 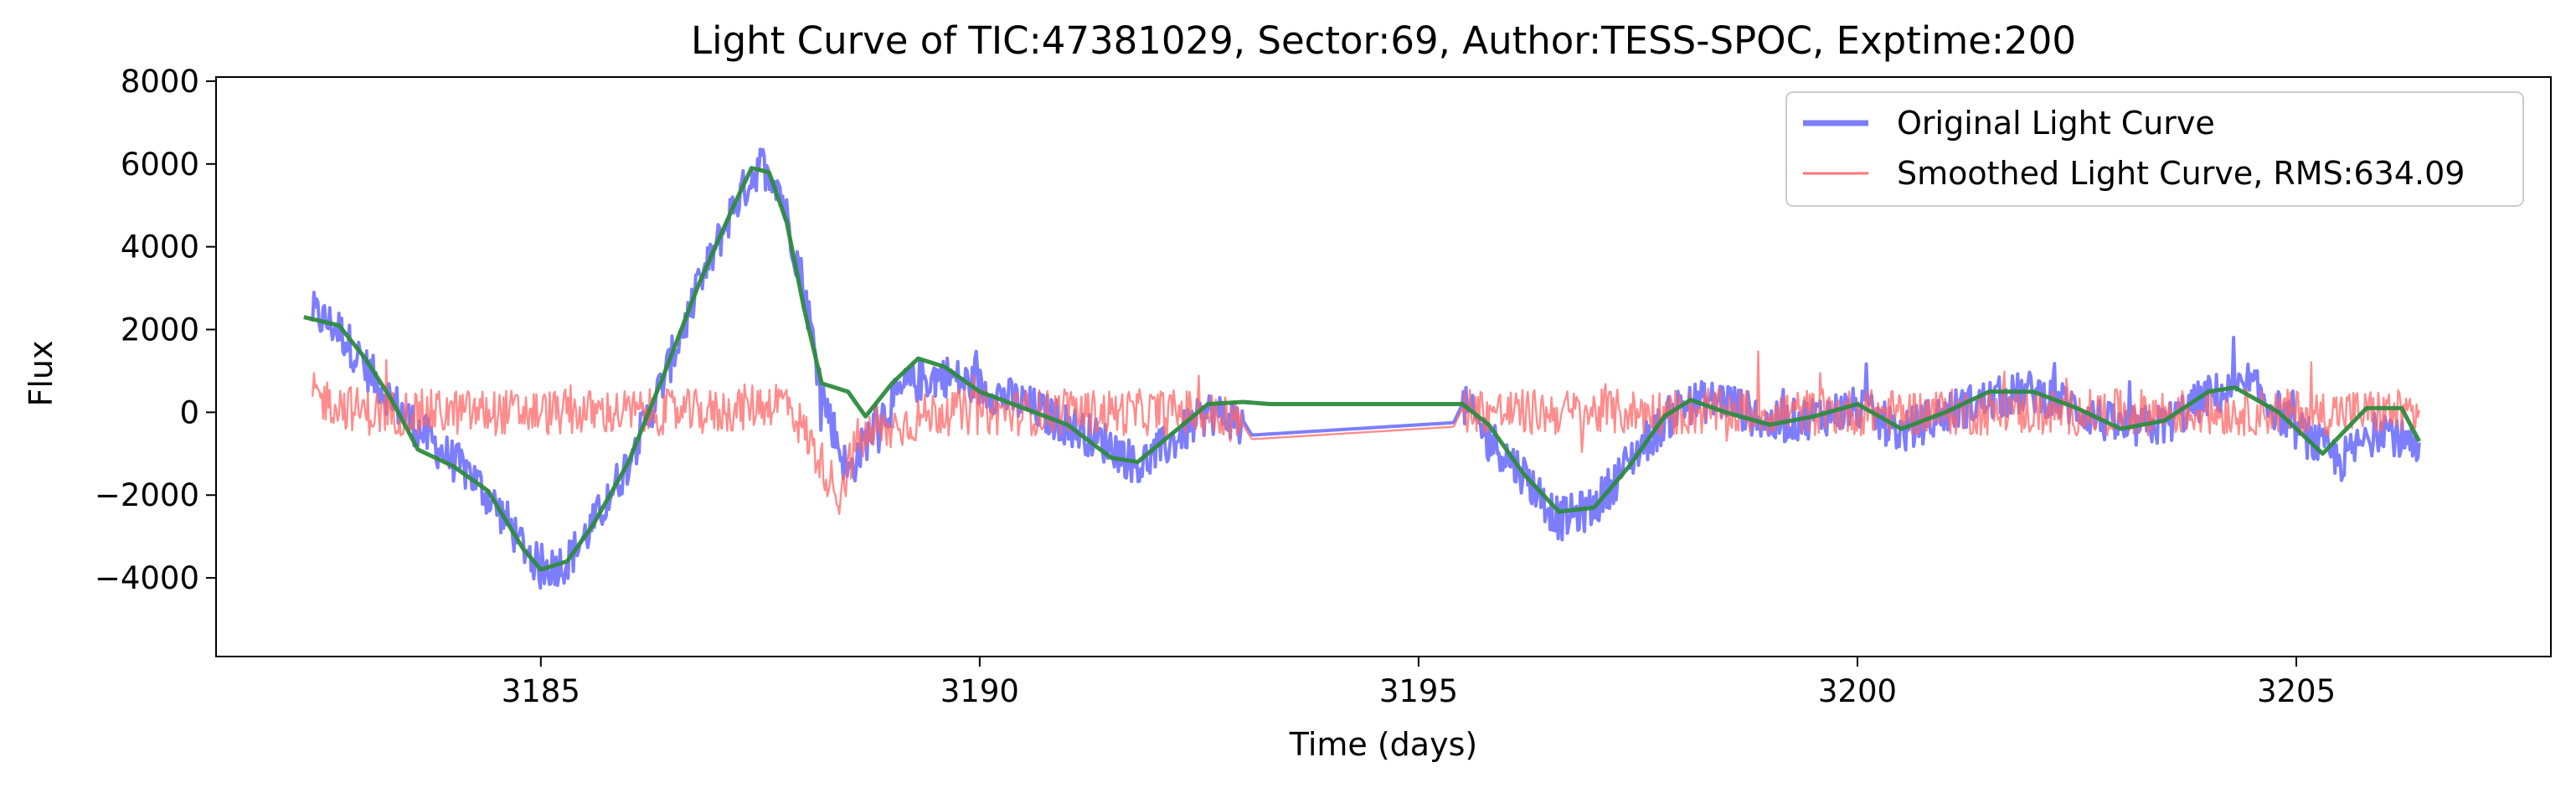 I want to click on legend-box, so click(x=2154, y=149).